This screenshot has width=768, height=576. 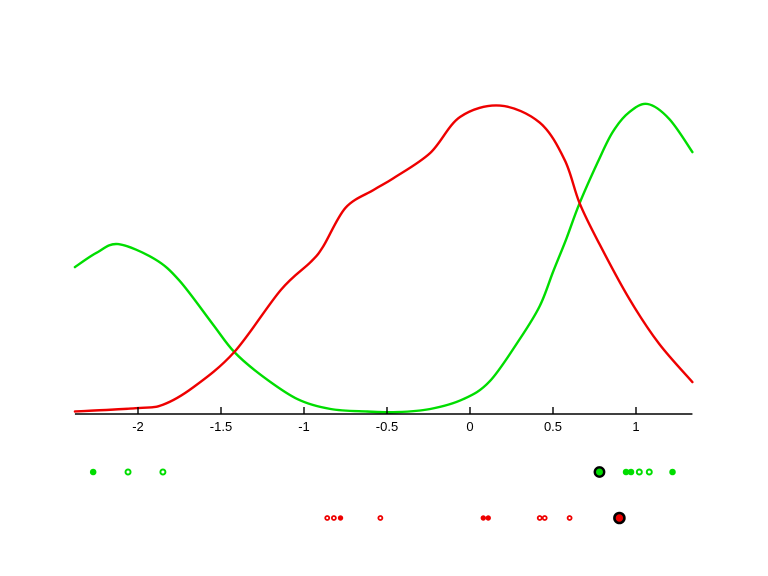 I want to click on x-axis-tick-label: -2, so click(x=138, y=426).